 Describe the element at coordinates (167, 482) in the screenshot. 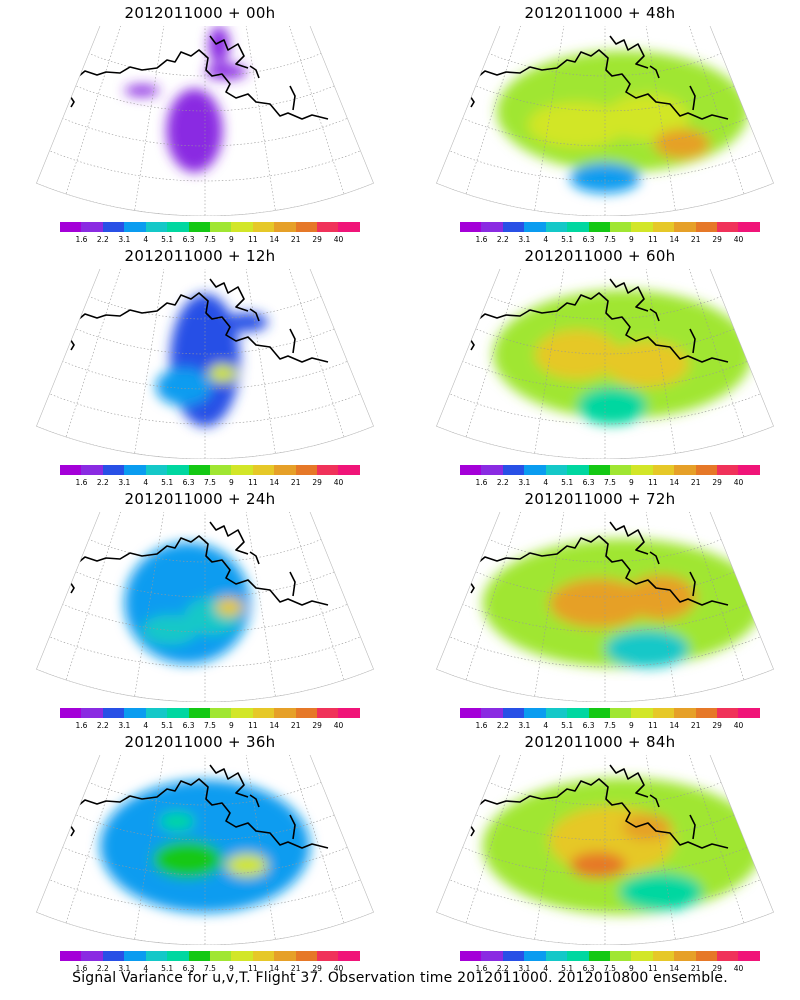

I see `colorbar-label: 5.1` at that location.